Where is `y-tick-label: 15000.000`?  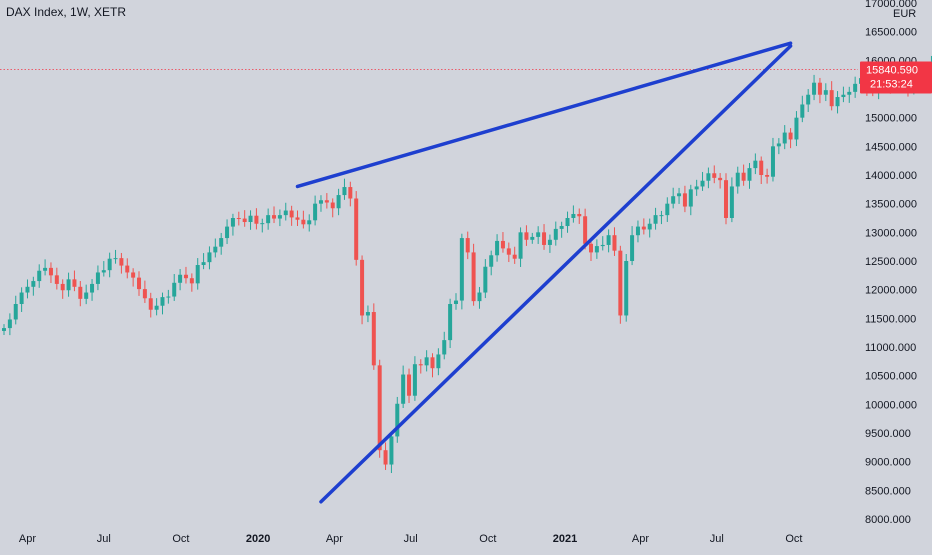 y-tick-label: 15000.000 is located at coordinates (891, 119).